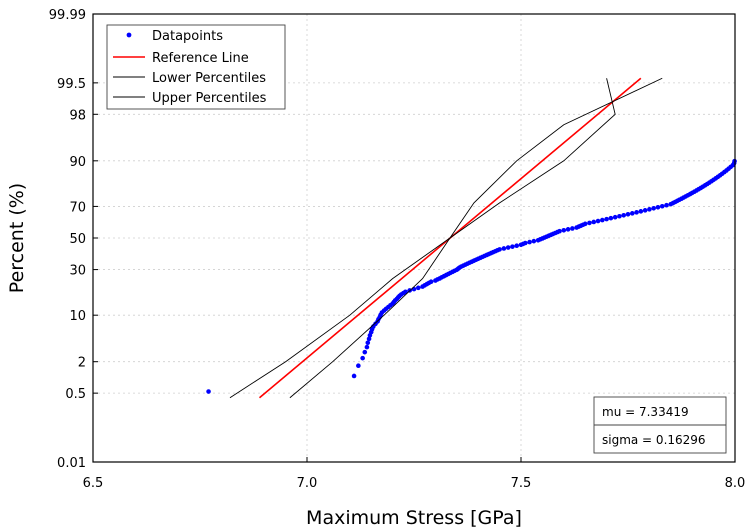 This screenshot has height=531, width=750. I want to click on y-tick-label: 0.5, so click(75, 394).